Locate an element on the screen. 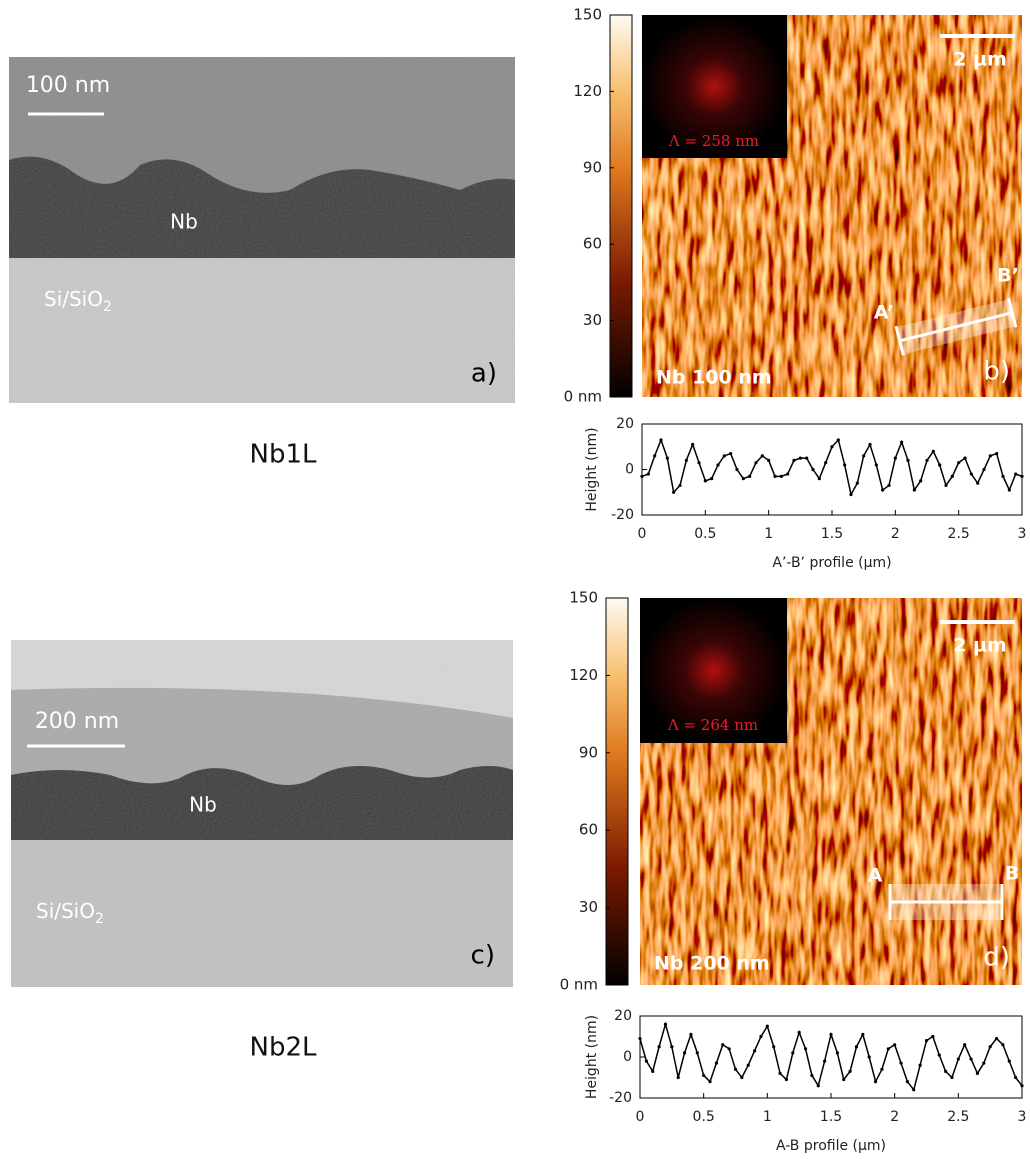 The image size is (1030, 1159). afm-image: Λ = 258 nm 2 µm A’ B’ Nb 100 nm b) is located at coordinates (832, 206).